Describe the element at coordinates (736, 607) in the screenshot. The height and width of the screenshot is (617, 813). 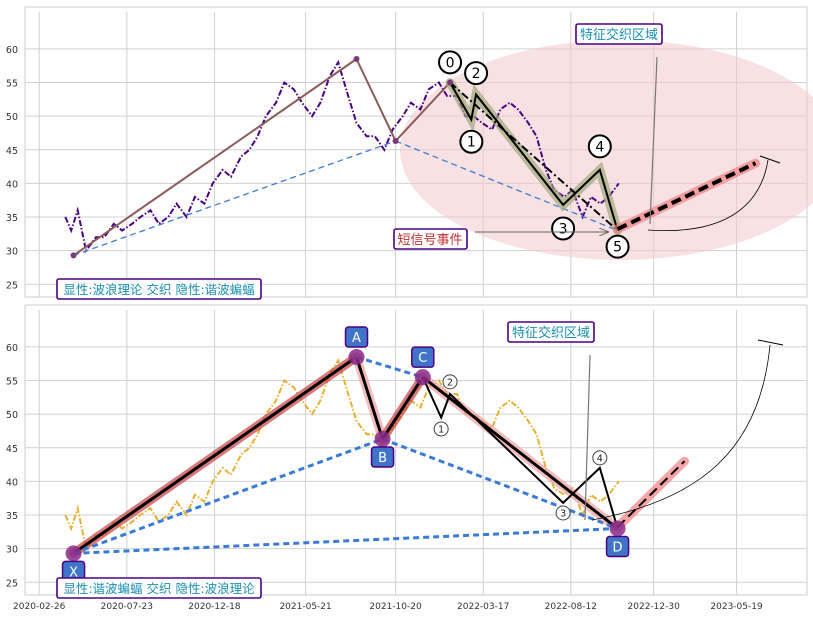
I see `x-tick-label: 2023-05-19` at that location.